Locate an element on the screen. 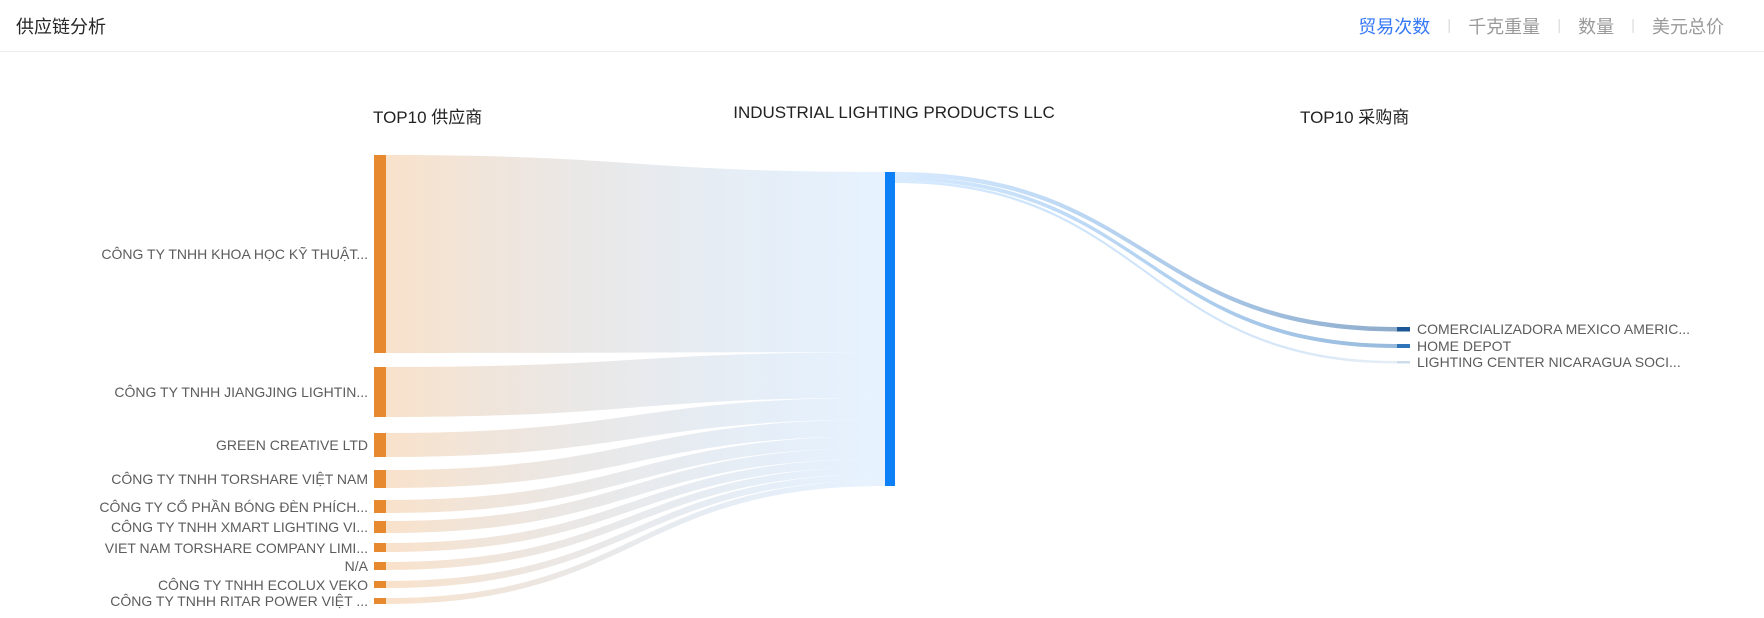 The image size is (1764, 618). supplier-label: CÔNG TY TNHH TORSHARE VIỆT NAM is located at coordinates (239, 479).